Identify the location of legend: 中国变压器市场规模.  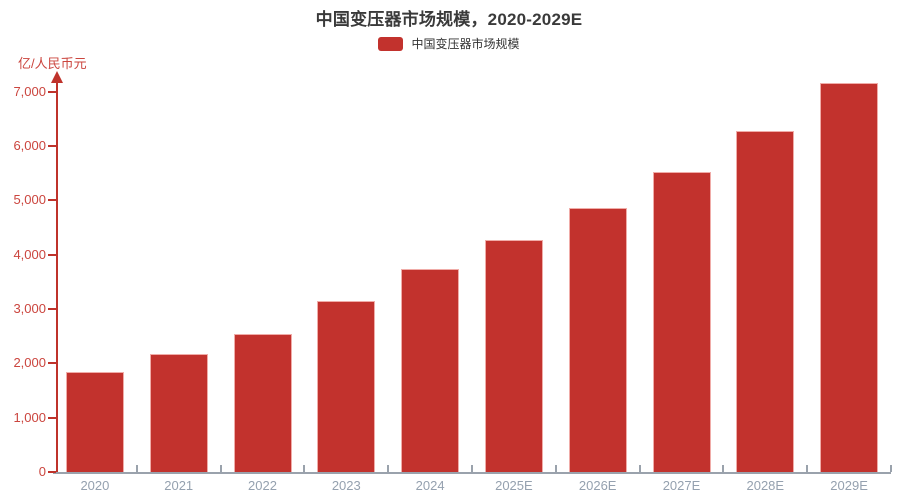
(449, 43).